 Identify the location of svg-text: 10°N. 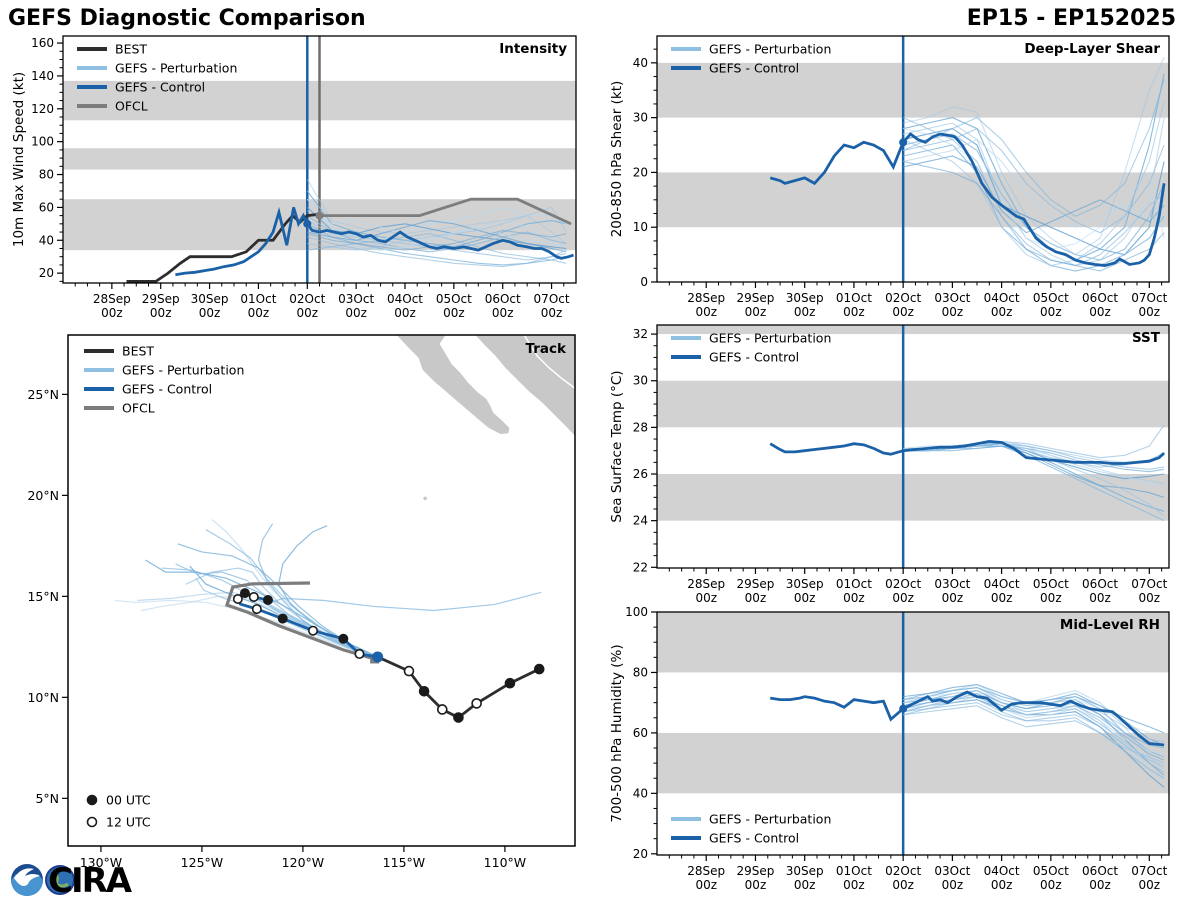
(43, 697).